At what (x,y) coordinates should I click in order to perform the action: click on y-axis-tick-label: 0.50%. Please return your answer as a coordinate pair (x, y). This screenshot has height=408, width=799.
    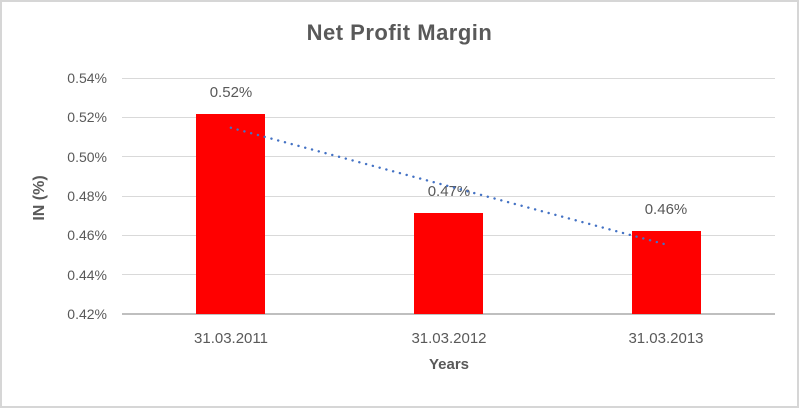
    Looking at the image, I should click on (87, 157).